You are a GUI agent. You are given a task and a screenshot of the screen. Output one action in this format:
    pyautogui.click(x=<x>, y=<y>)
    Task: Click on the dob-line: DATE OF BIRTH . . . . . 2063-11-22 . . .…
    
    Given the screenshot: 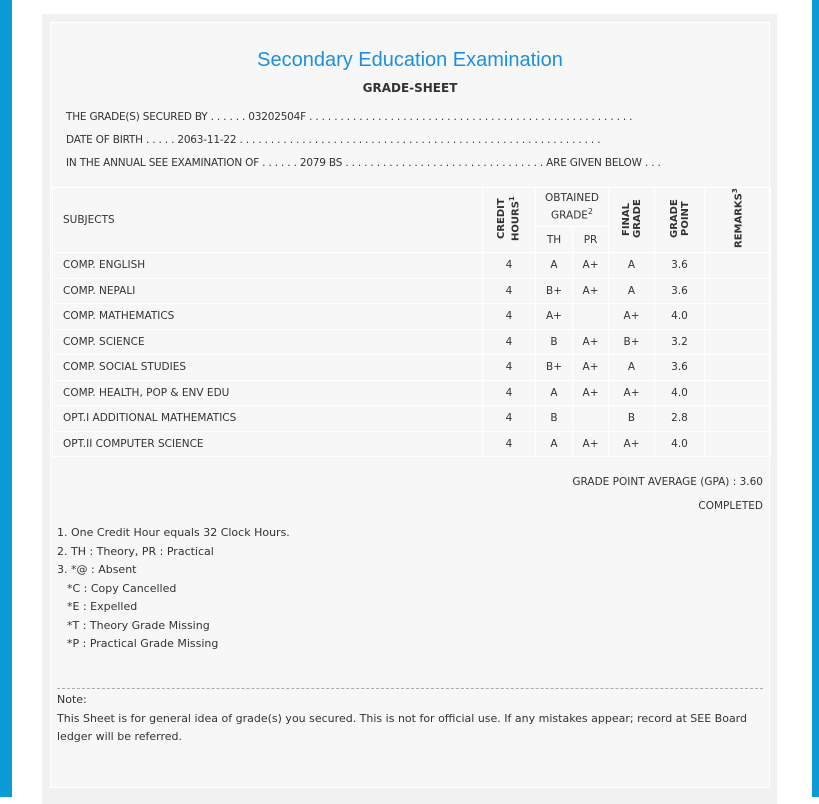 What is the action you would take?
    pyautogui.click(x=333, y=140)
    